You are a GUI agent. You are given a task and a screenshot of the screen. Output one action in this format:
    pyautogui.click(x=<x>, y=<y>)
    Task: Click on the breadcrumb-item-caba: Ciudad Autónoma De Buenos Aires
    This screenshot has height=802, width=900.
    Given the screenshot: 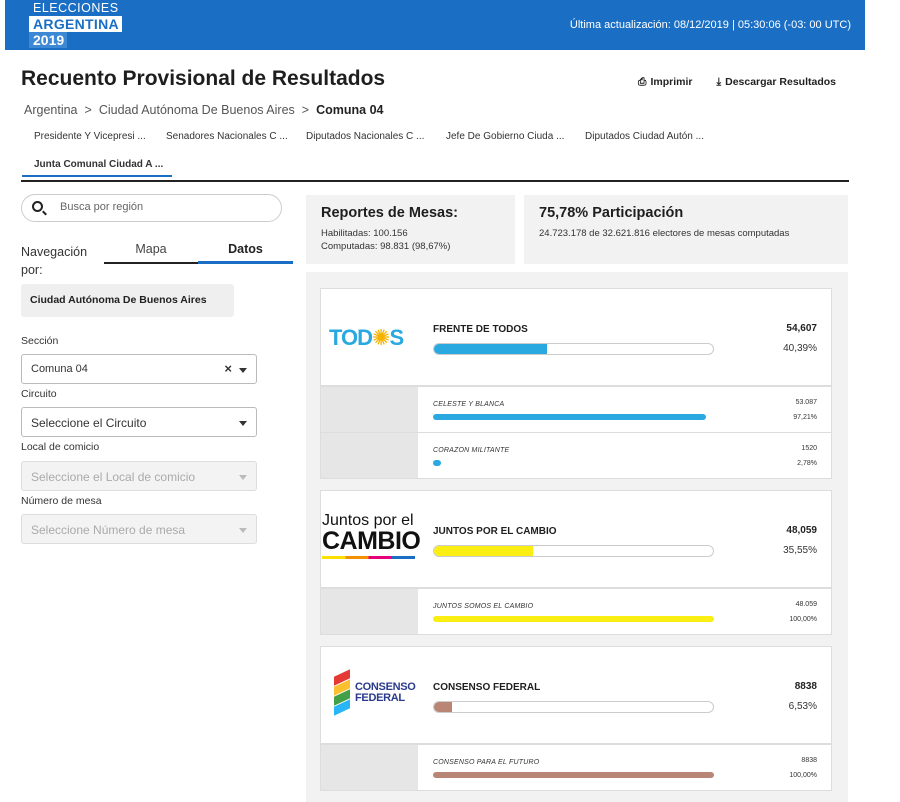 What is the action you would take?
    pyautogui.click(x=196, y=110)
    